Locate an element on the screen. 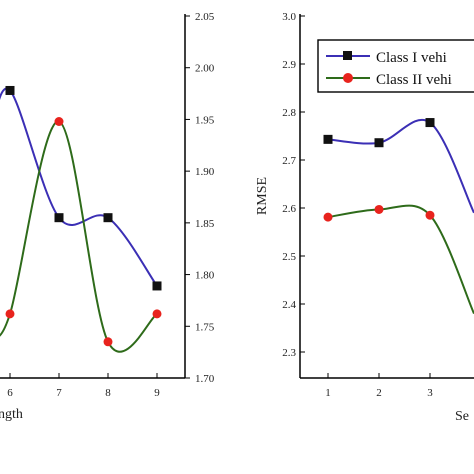 The height and width of the screenshot is (474, 474). left-x-tick-label: 9 is located at coordinates (157, 393).